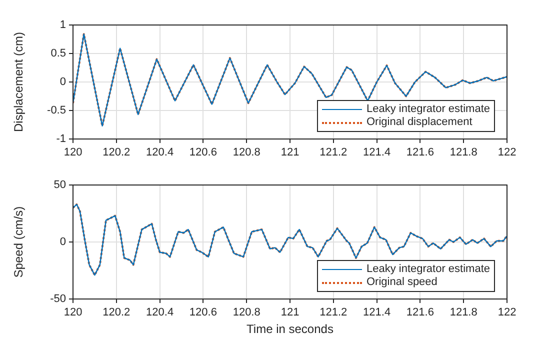 Image resolution: width=560 pixels, height=337 pixels. I want to click on y-tick-label: -1, so click(61, 139).